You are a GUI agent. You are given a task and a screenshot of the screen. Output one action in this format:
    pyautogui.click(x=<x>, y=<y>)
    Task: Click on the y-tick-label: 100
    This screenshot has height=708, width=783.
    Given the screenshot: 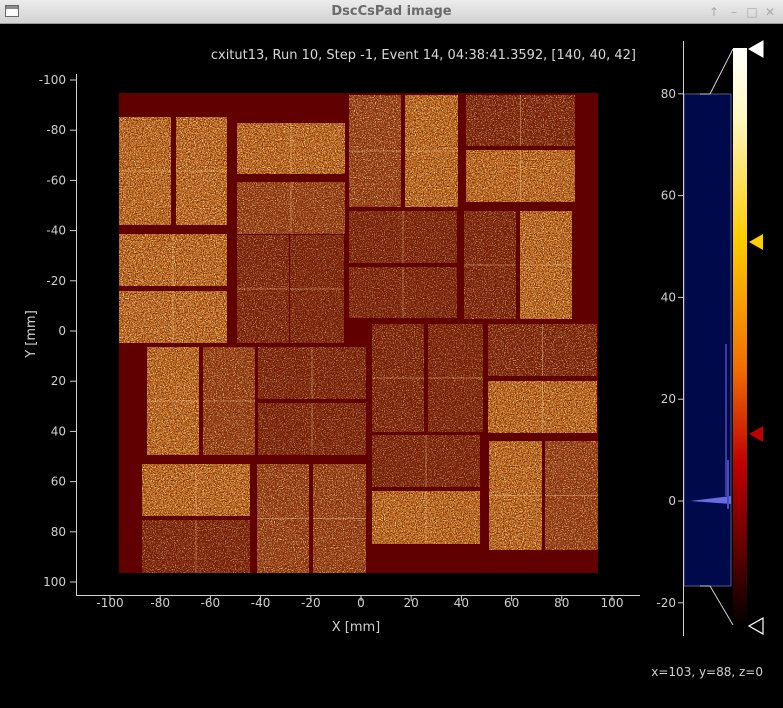 What is the action you would take?
    pyautogui.click(x=54, y=582)
    